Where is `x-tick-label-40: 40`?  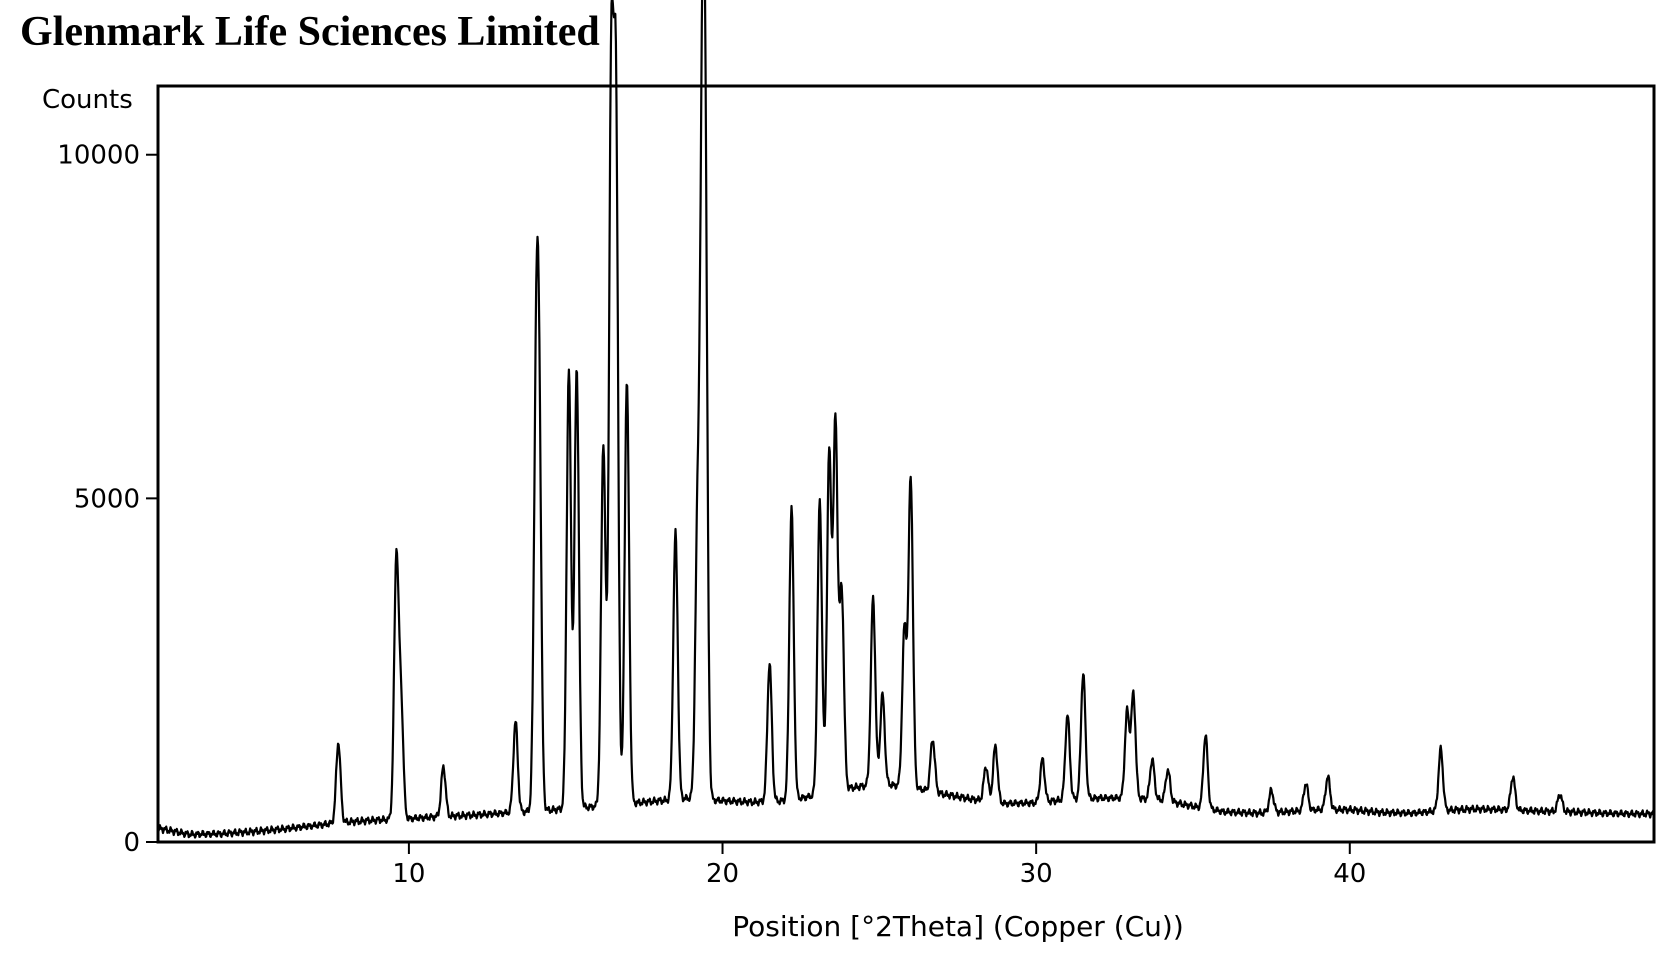 x-tick-label-40: 40 is located at coordinates (1349, 874).